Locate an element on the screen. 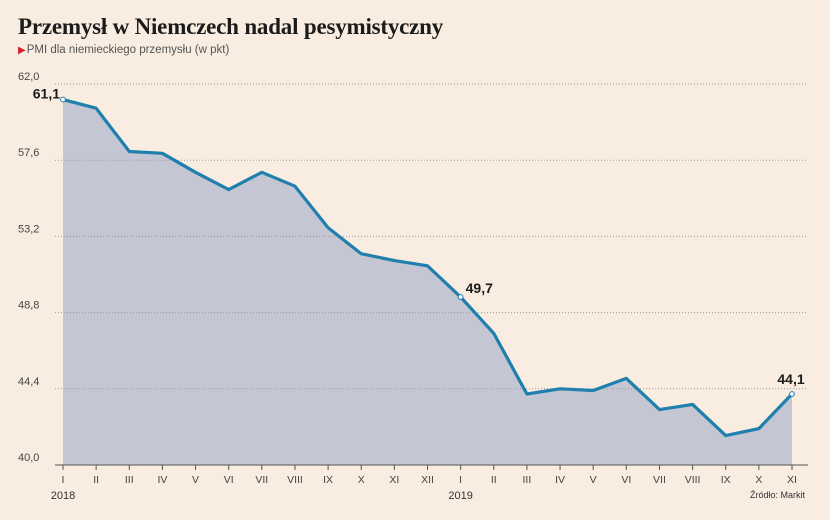 The width and height of the screenshot is (830, 520). chart-subtitle: ▶PMI dla niemieckiego przemysłu (w pkt) is located at coordinates (123, 50).